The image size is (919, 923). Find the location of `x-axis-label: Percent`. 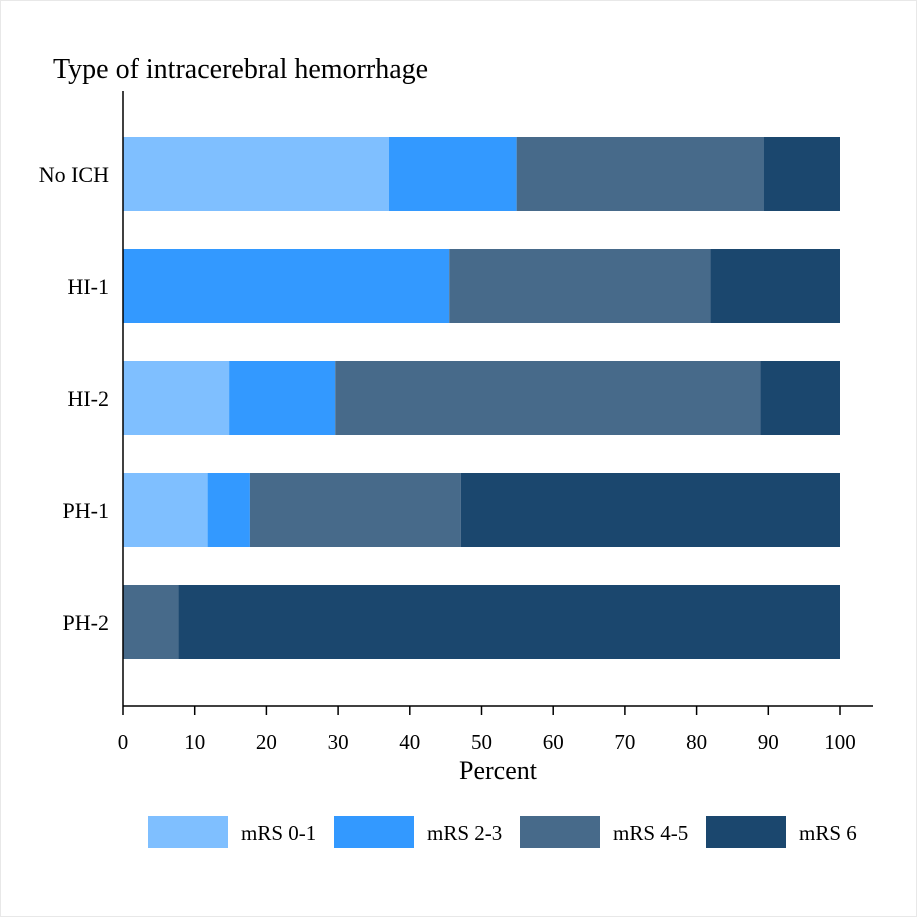

x-axis-label: Percent is located at coordinates (498, 770).